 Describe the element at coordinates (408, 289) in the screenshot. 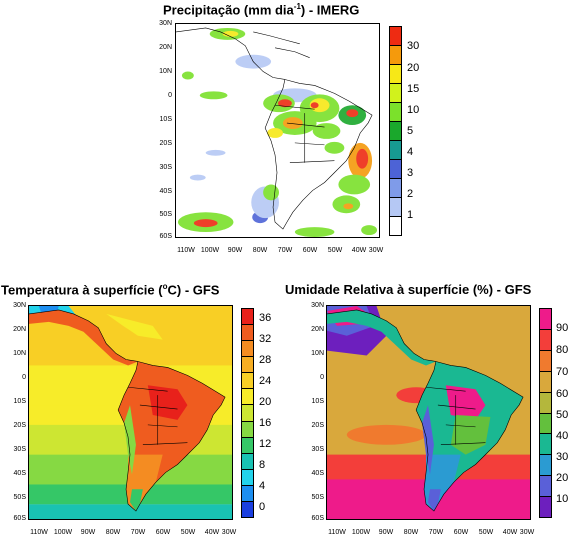

I see `rh-title: Umidade Relativa à superfície (%) - GFS` at that location.